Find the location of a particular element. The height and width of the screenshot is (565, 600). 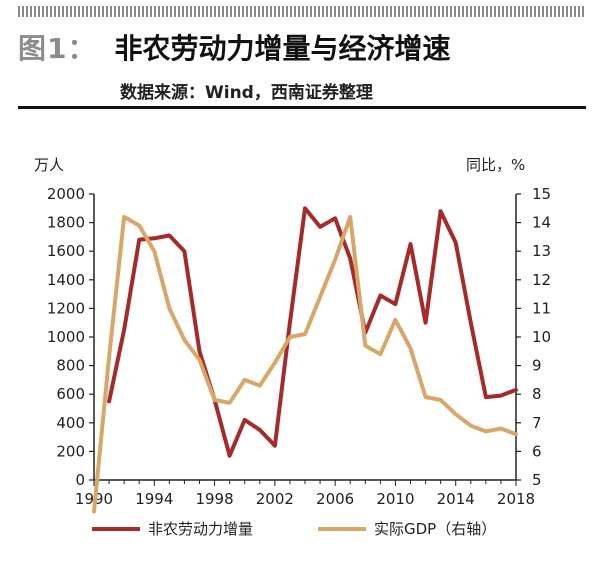

x-tick-label: 1994 is located at coordinates (154, 499).